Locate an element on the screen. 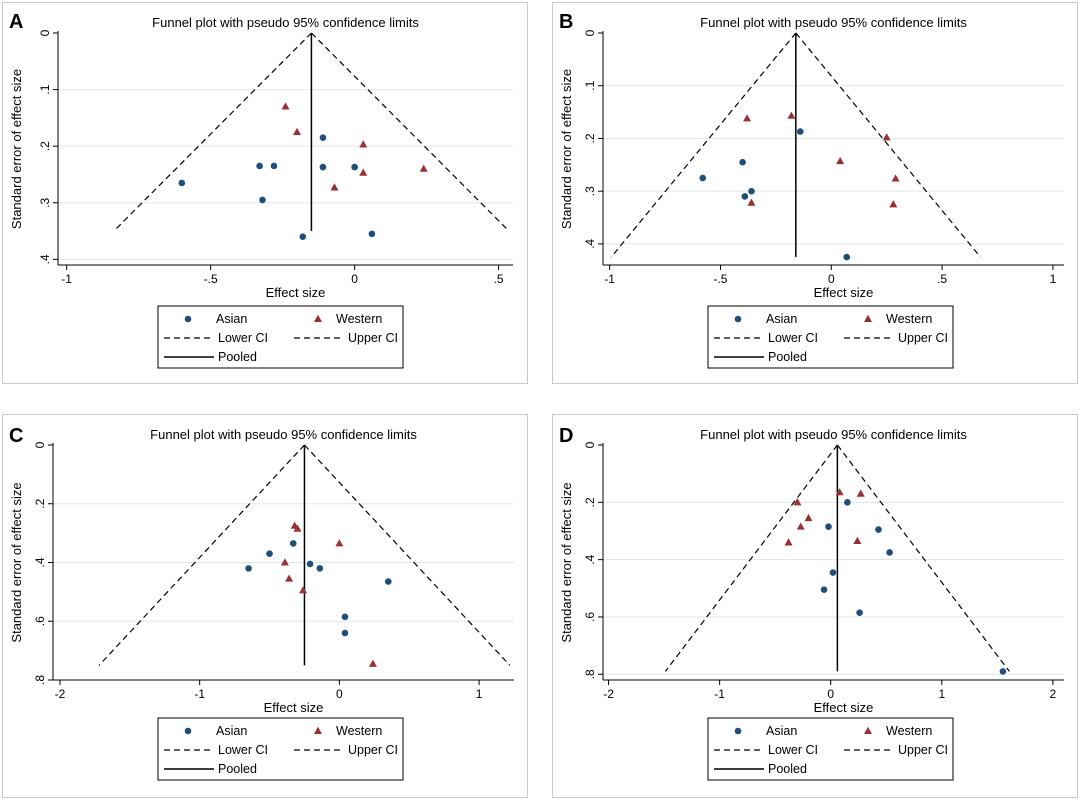  legend-upper-label-b: Upper CI is located at coordinates (923, 338).